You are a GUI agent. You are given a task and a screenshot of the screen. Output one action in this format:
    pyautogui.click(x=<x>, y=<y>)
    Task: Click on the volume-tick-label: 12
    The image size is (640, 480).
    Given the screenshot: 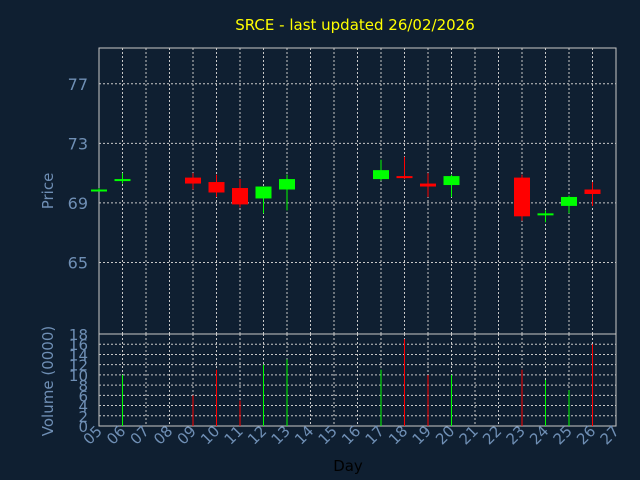 What is the action you would take?
    pyautogui.click(x=78, y=366)
    